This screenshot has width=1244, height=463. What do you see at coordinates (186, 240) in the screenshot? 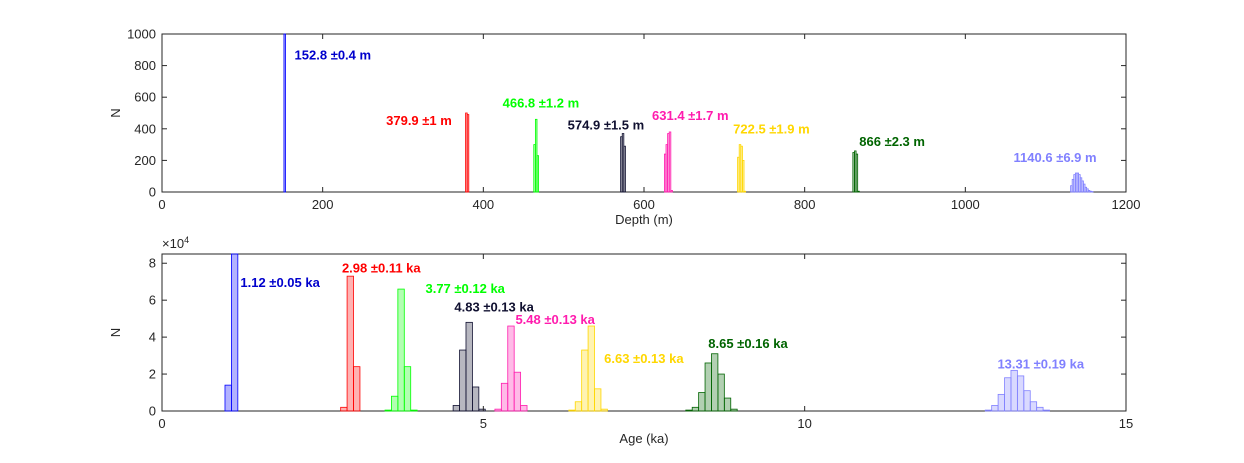
I see `y-exponent-power: 4` at bounding box center [186, 240].